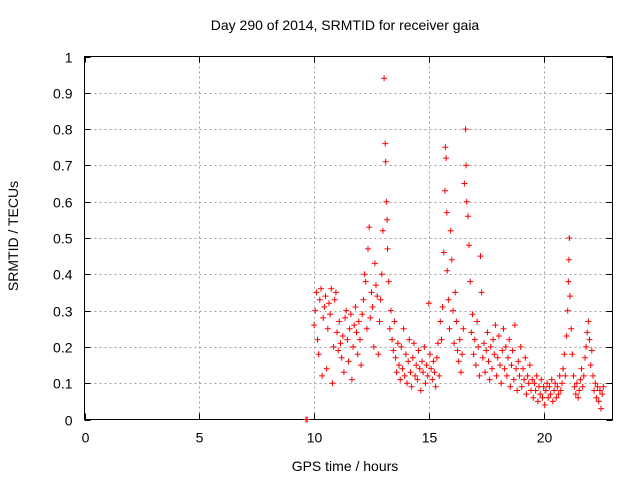 This screenshot has width=640, height=480. What do you see at coordinates (86, 438) in the screenshot?
I see `x-tick-label: 0` at bounding box center [86, 438].